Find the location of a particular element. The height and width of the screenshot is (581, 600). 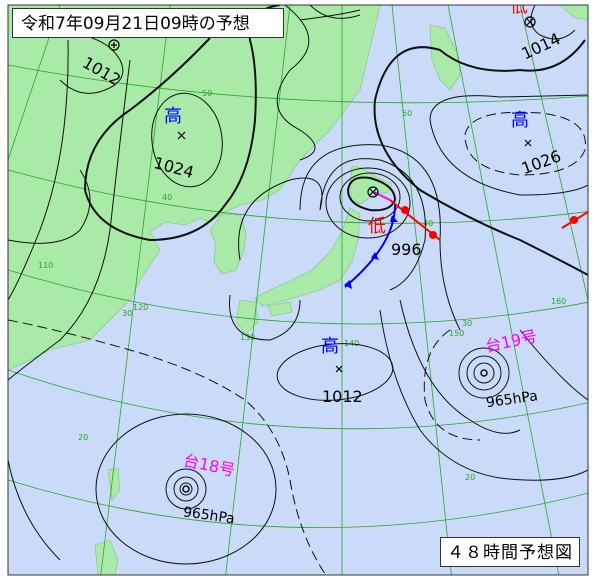

high-nw-symbol: 高 is located at coordinates (173, 116).